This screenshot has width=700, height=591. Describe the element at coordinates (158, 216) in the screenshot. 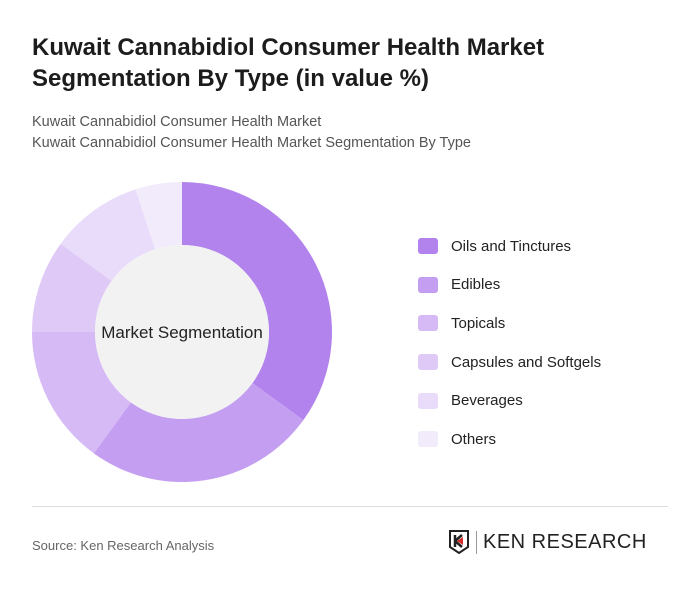

I see `donut-slice-others` at that location.